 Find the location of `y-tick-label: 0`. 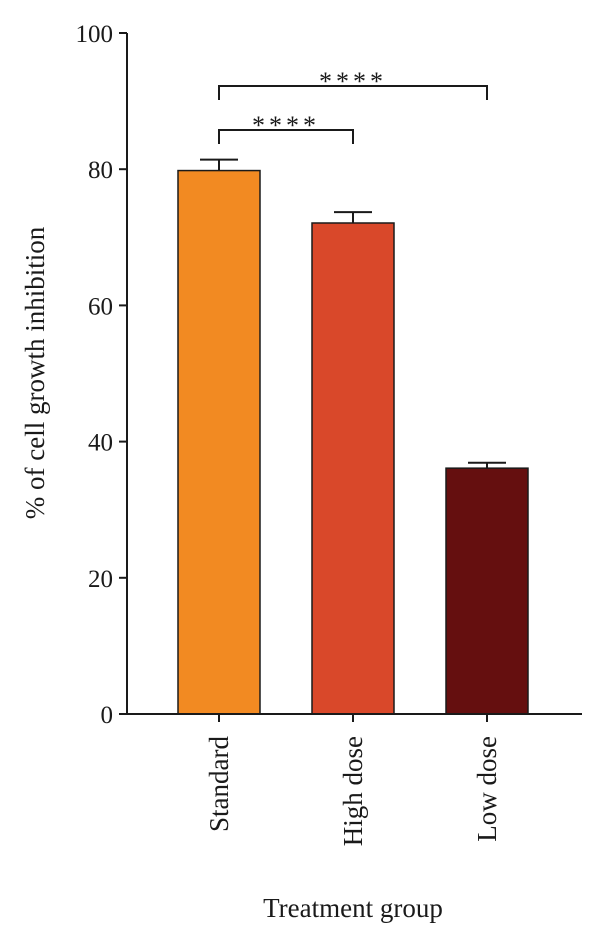

y-tick-label: 0 is located at coordinates (107, 715).